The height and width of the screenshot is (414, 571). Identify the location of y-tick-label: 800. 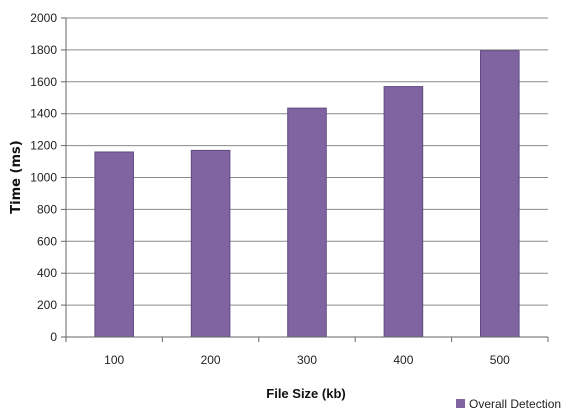
(47, 209).